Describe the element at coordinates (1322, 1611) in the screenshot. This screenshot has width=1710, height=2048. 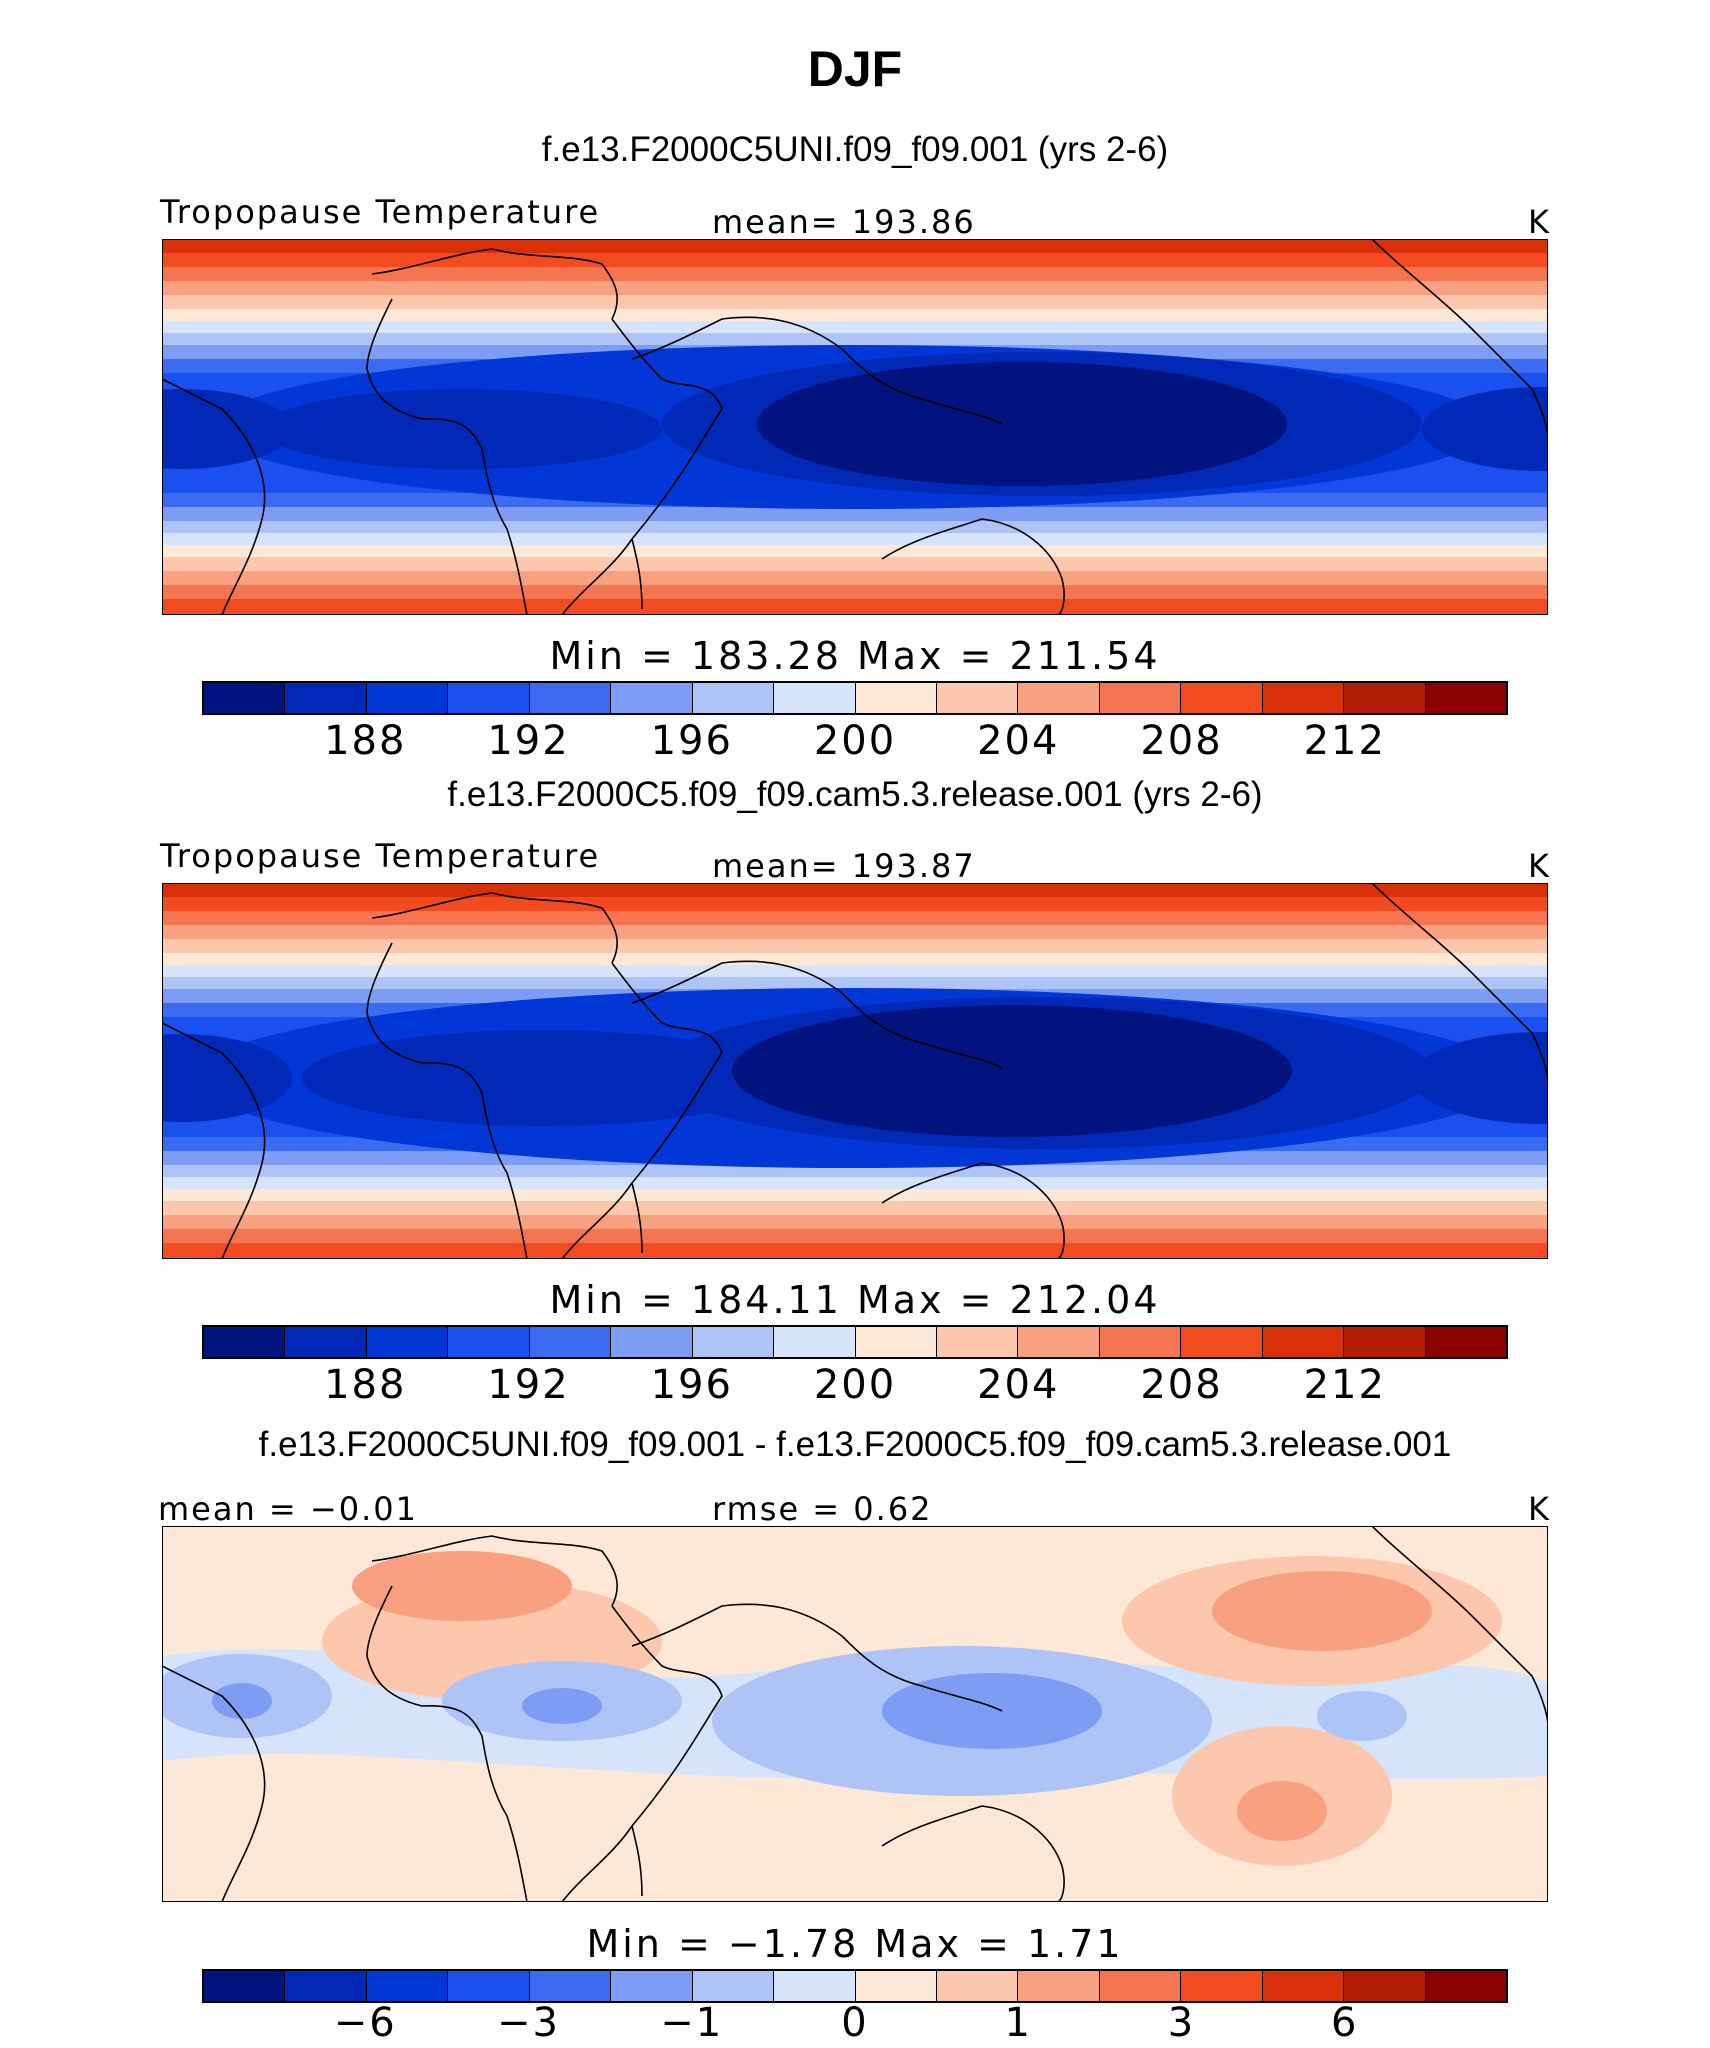
I see `diff-strong-positive-east` at that location.